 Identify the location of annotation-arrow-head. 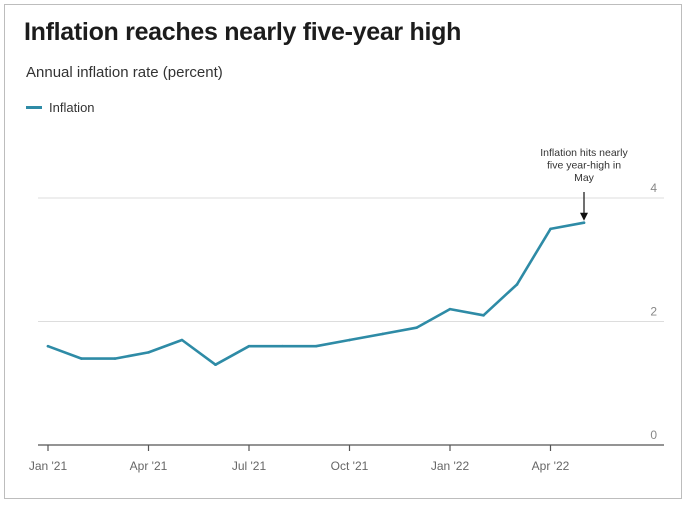
(584, 216).